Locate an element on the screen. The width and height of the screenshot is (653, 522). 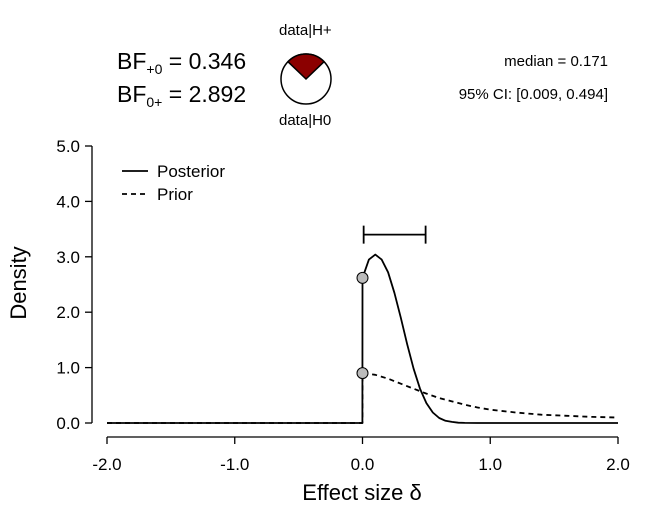
pie-label-h-plus: data|H+ is located at coordinates (305, 30).